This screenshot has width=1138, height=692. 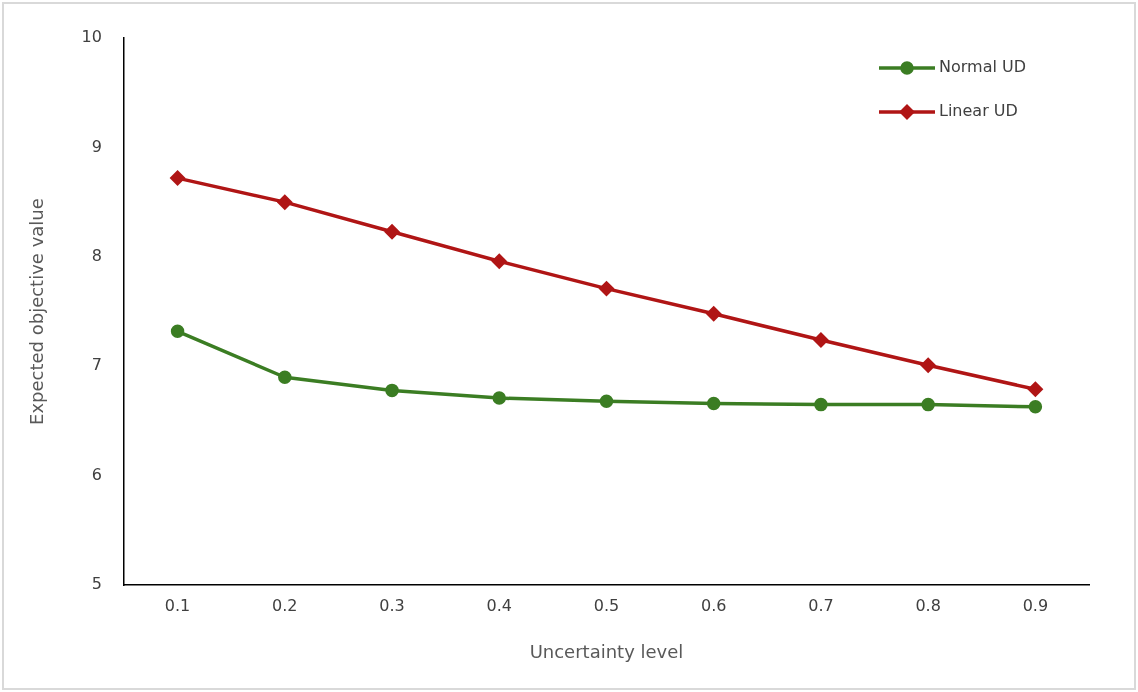 I want to click on x-tick-label: 0.3, so click(x=392, y=605).